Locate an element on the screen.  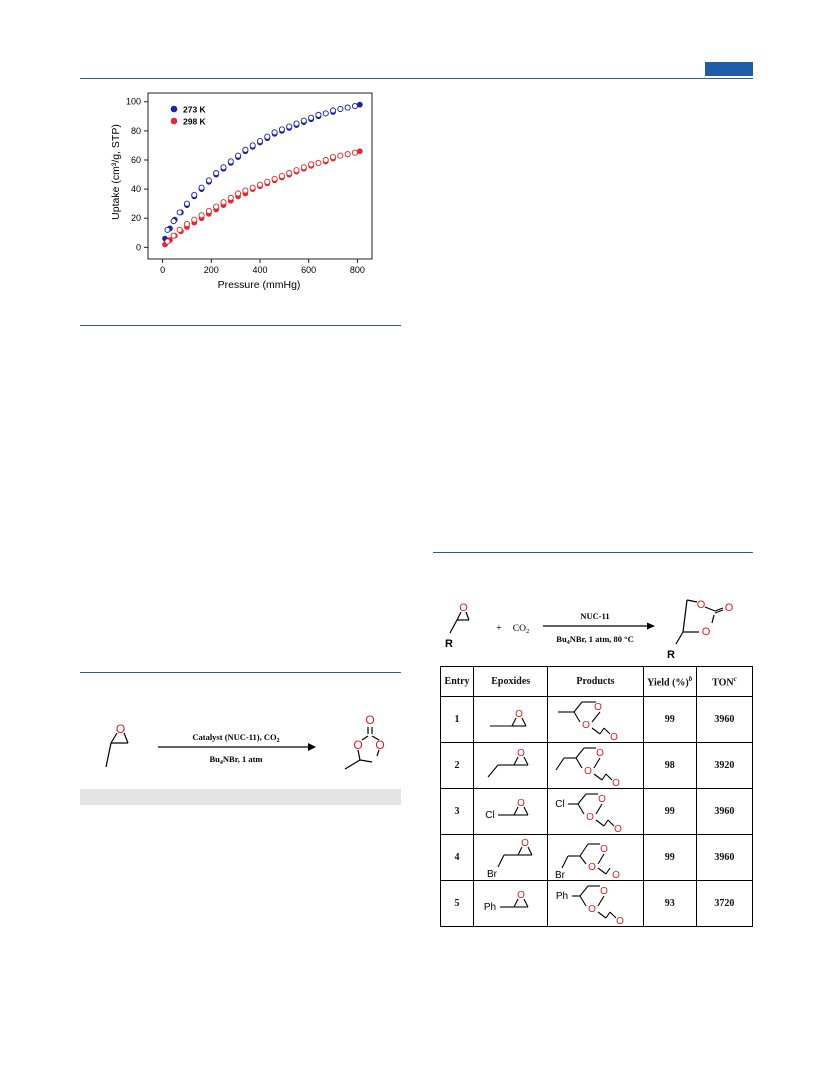
epoxide-structure: Cl O is located at coordinates (507, 809).